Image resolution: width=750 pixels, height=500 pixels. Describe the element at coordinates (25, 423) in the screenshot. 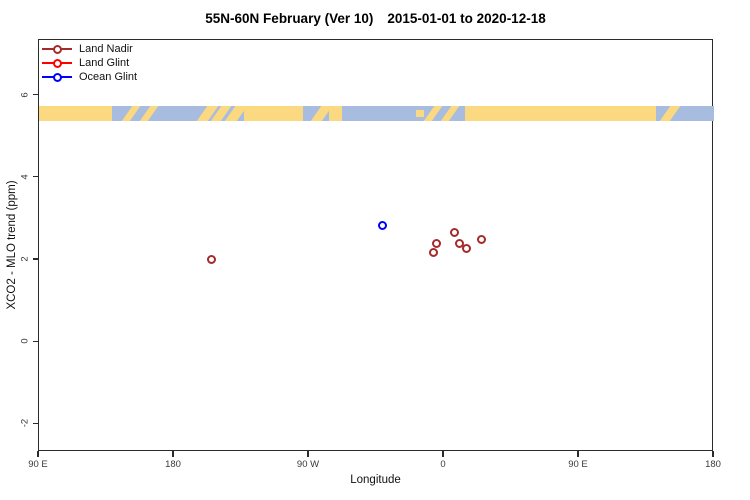

I see `y-tick-label: -2` at that location.